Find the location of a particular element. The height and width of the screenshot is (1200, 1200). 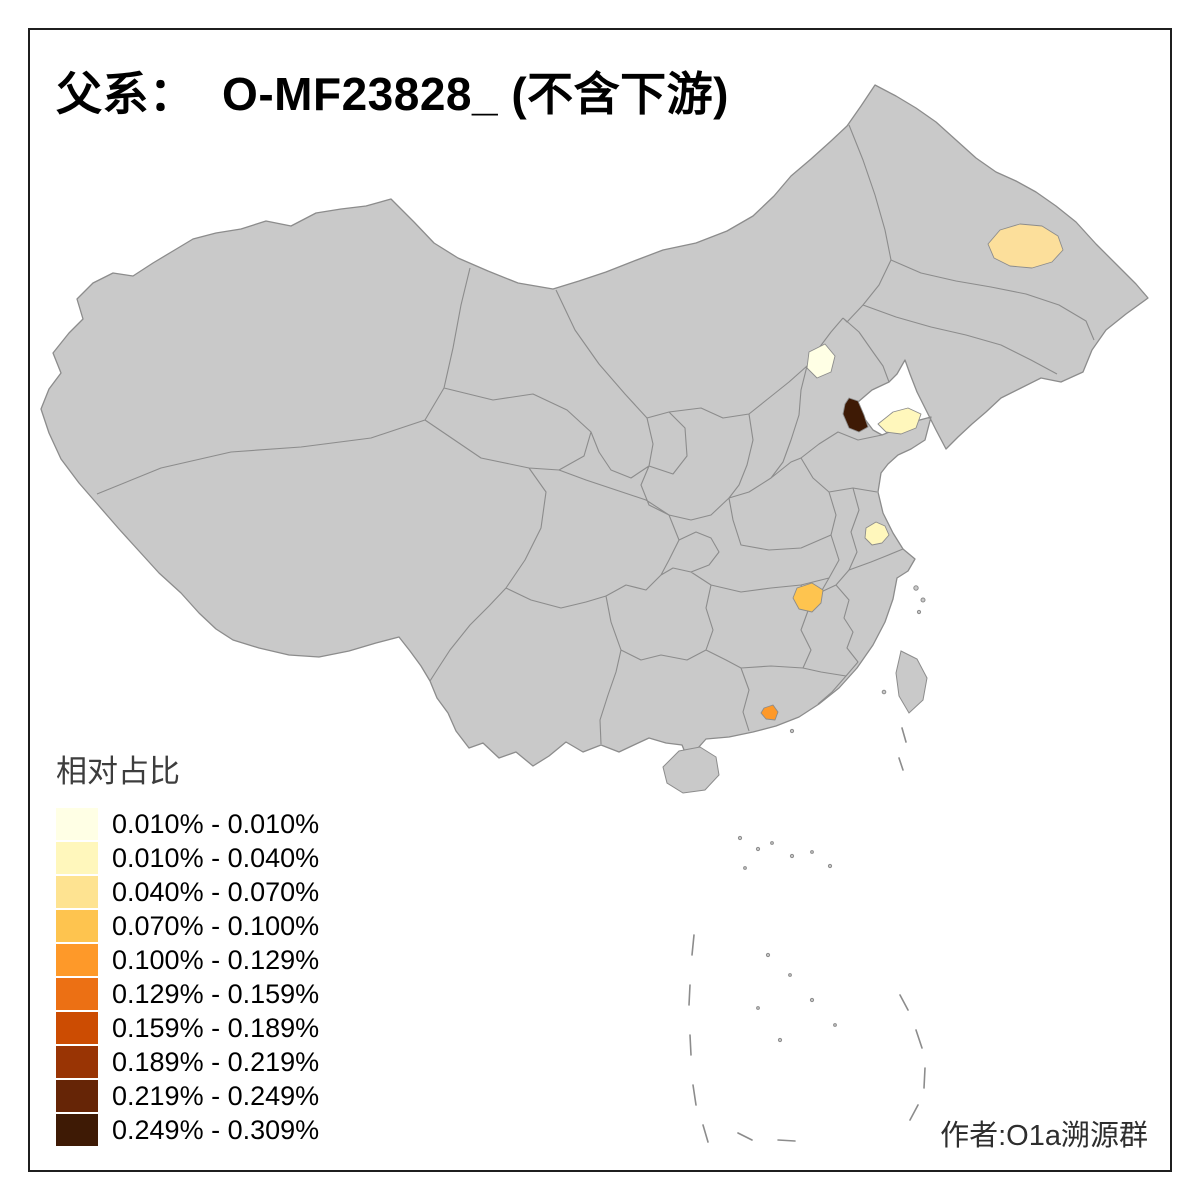

legend-label: 0.159% - 0.189% is located at coordinates (216, 1027).